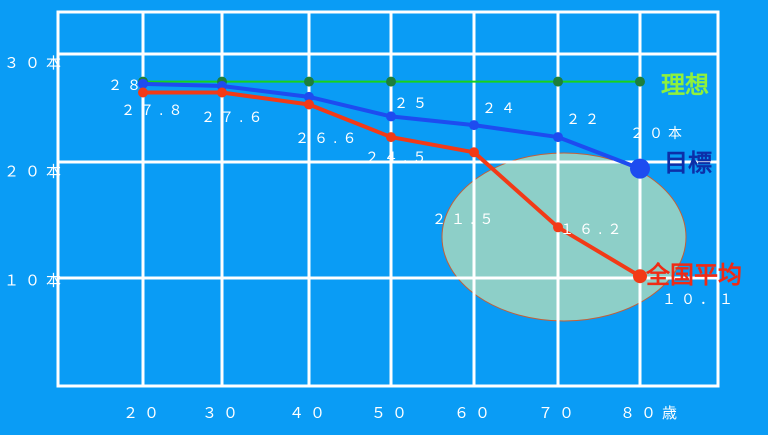 This screenshot has width=768, height=435. I want to click on data-label: ２４.５, so click(398, 158).